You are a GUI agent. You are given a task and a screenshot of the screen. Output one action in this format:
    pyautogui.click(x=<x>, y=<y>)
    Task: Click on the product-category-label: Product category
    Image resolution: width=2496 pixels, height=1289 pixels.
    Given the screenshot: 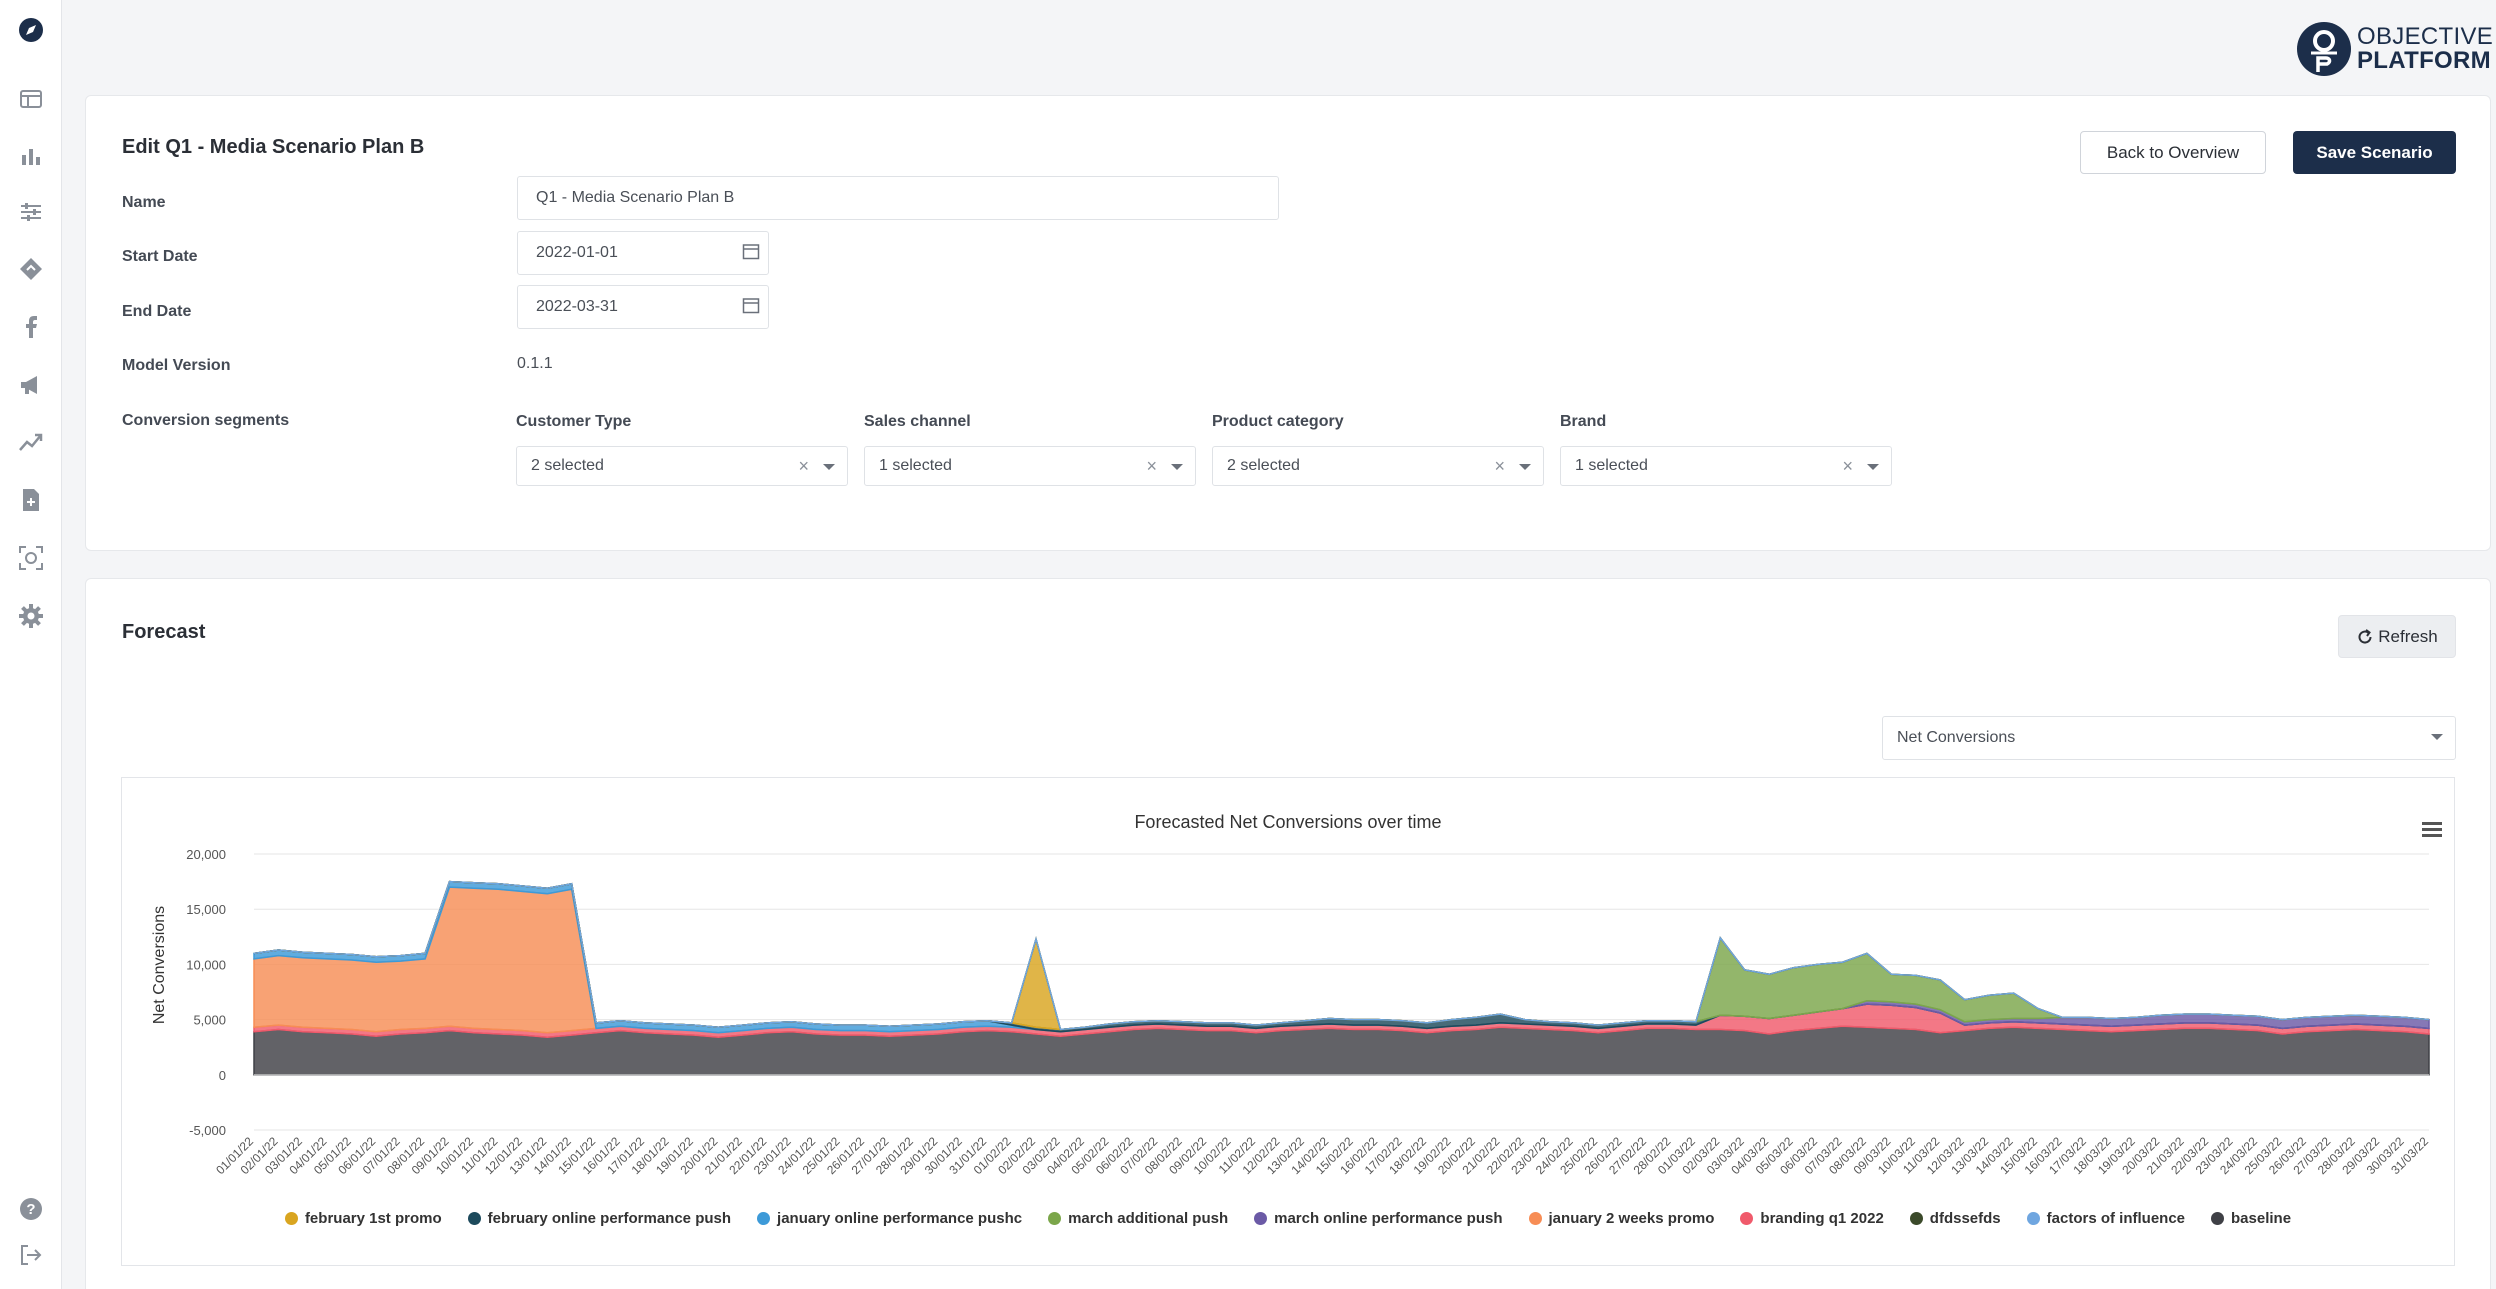 What is the action you would take?
    pyautogui.click(x=1278, y=421)
    